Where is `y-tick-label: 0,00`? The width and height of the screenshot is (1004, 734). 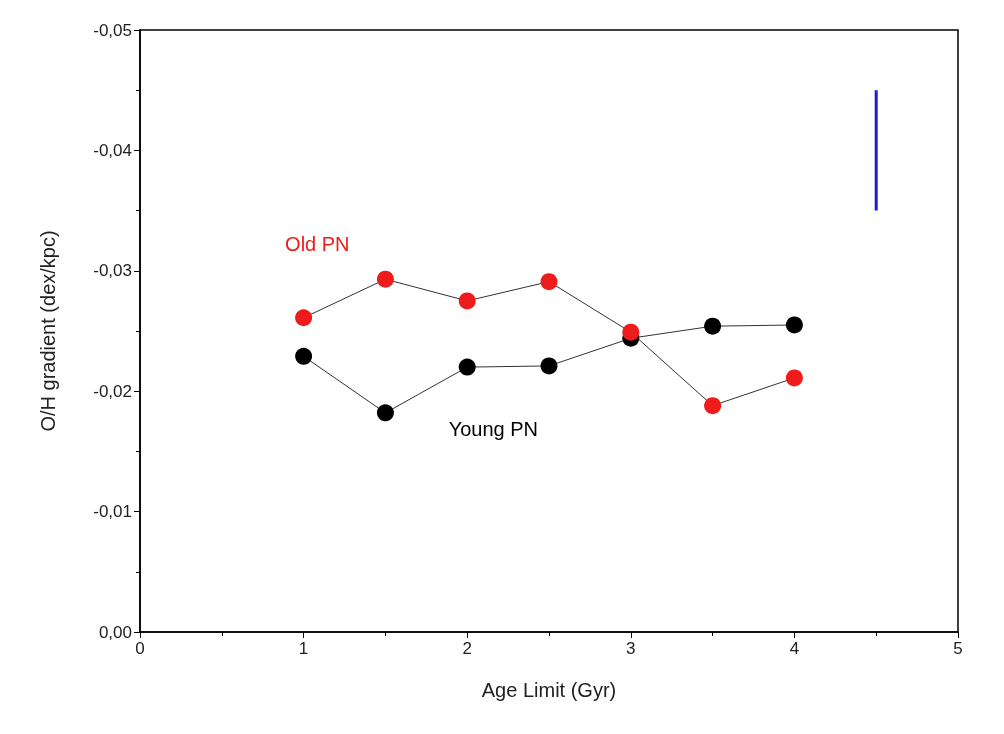
y-tick-label: 0,00 is located at coordinates (115, 632).